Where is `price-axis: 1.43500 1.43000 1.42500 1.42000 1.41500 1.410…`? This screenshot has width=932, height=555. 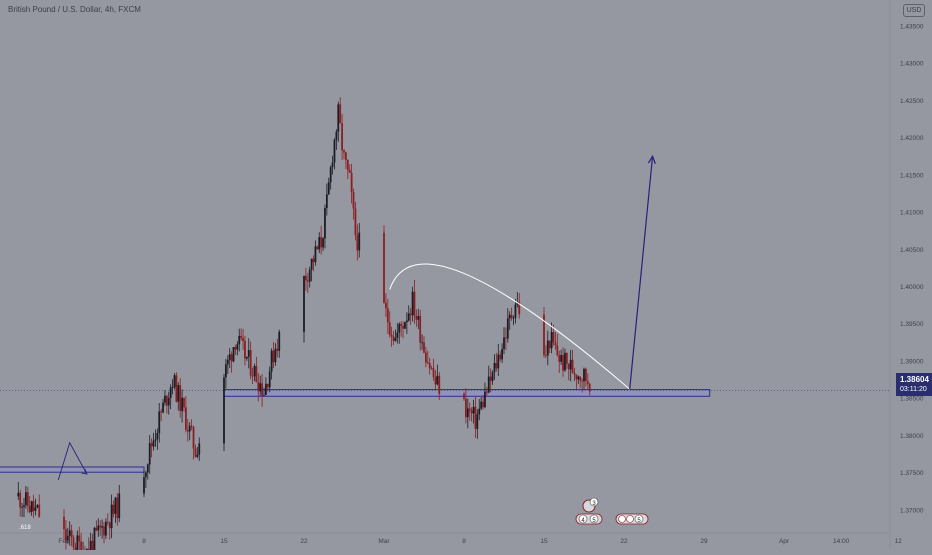
price-axis: 1.43500 1.43000 1.42500 1.42000 1.41500 1.410… is located at coordinates (912, 269).